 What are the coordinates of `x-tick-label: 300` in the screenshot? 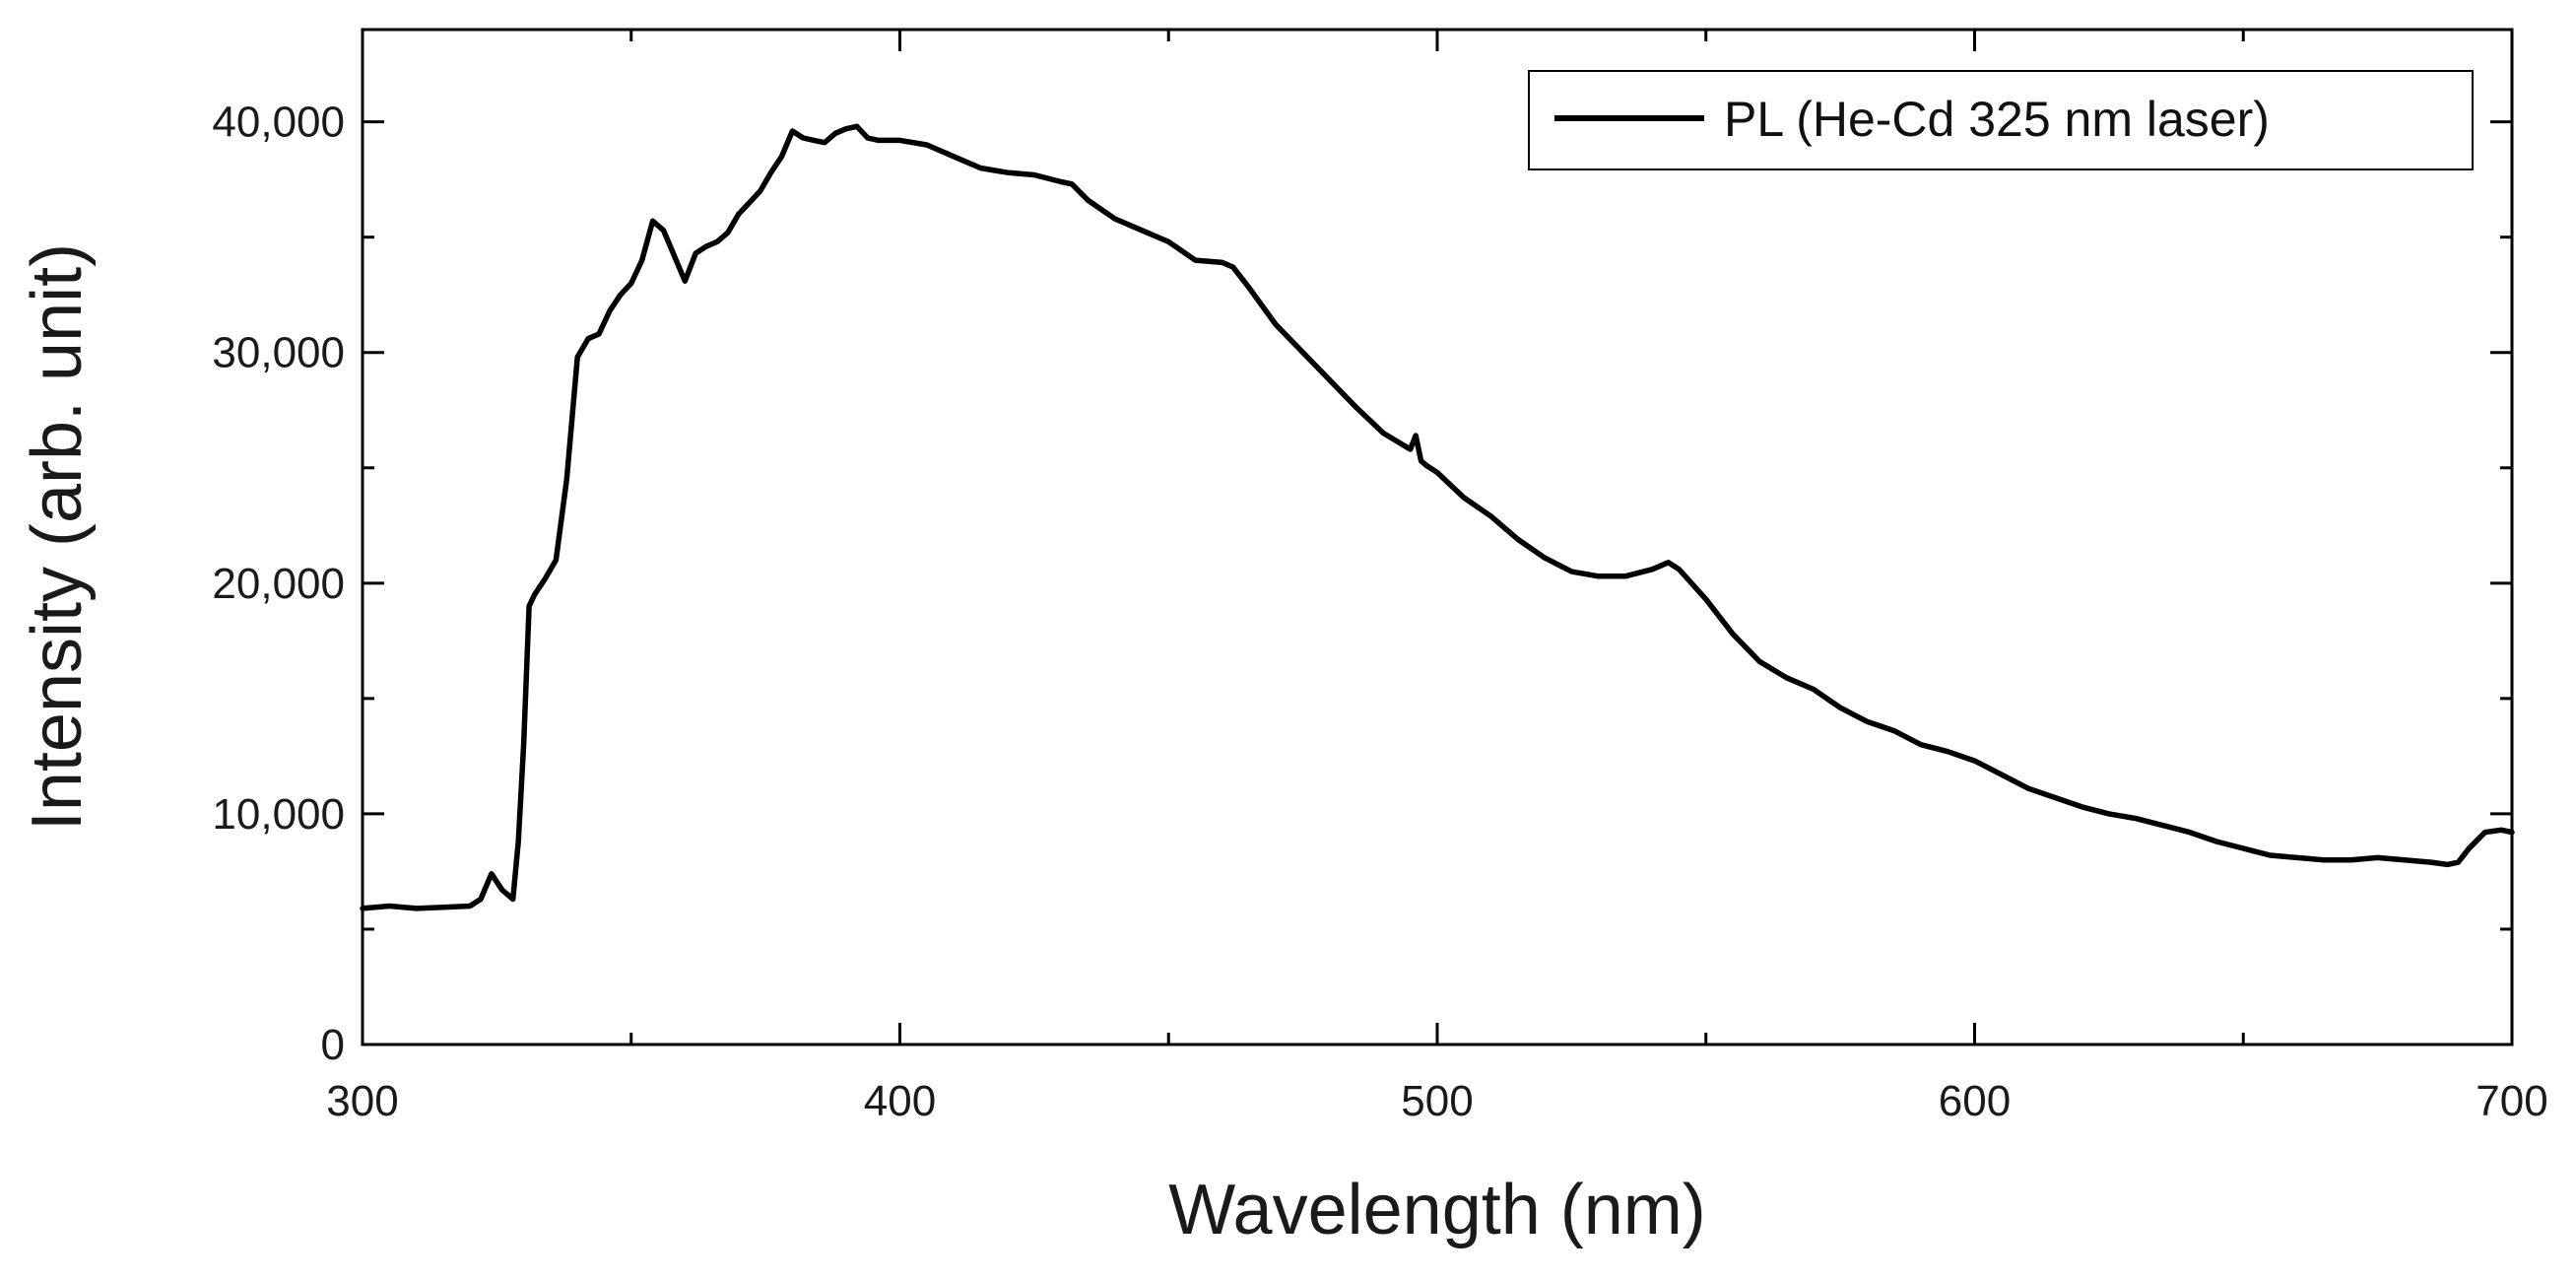 It's located at (362, 1101).